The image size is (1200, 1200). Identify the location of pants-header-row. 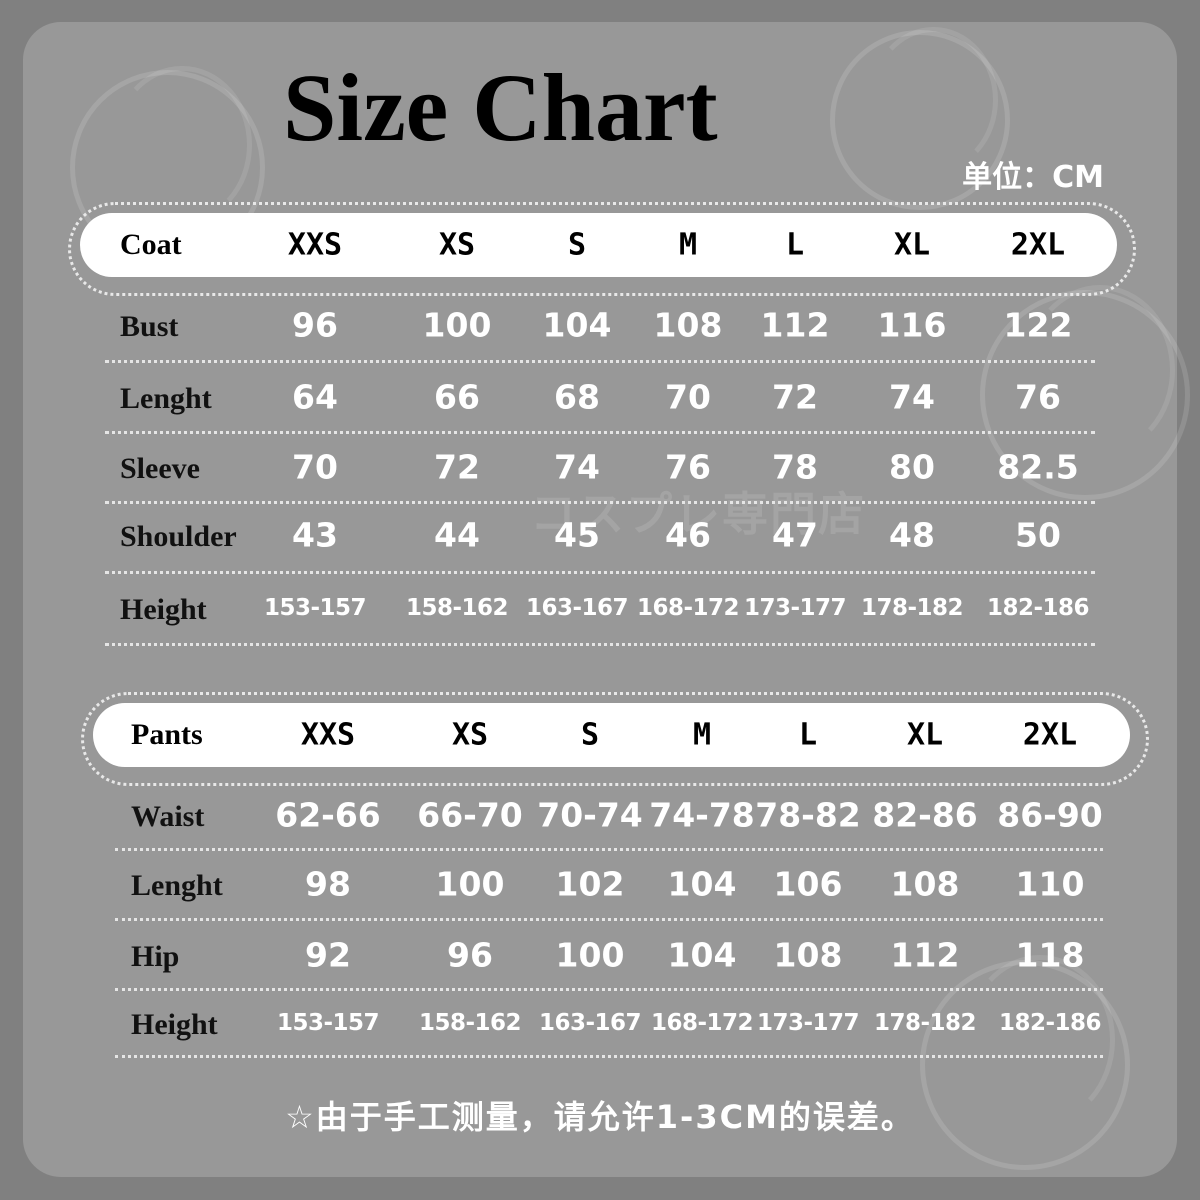
(611, 735).